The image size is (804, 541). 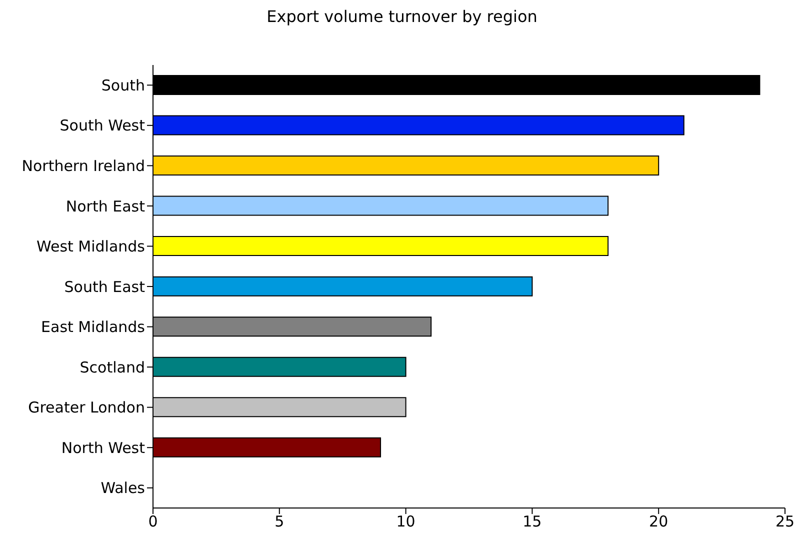 I want to click on y-tick-label: South, so click(x=123, y=85).